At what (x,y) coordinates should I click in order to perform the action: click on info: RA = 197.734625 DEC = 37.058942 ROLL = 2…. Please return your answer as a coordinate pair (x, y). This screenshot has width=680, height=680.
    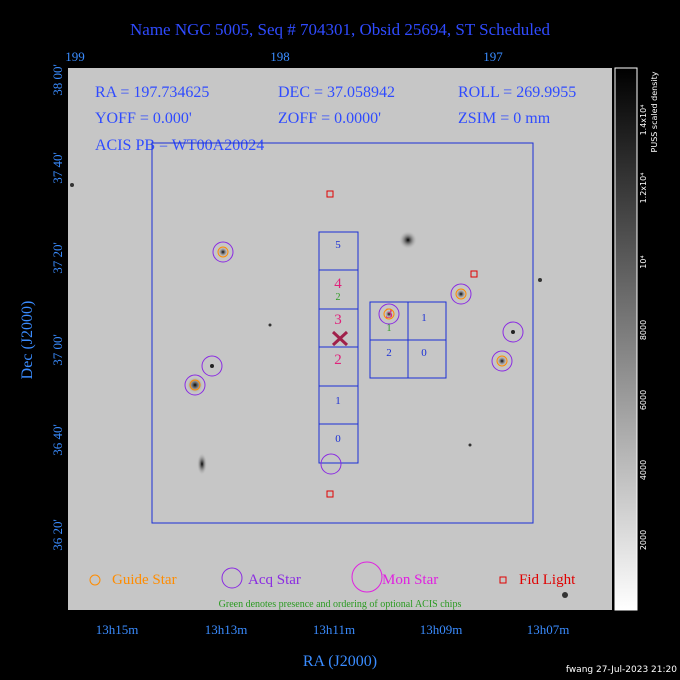
    Looking at the image, I should click on (335, 119).